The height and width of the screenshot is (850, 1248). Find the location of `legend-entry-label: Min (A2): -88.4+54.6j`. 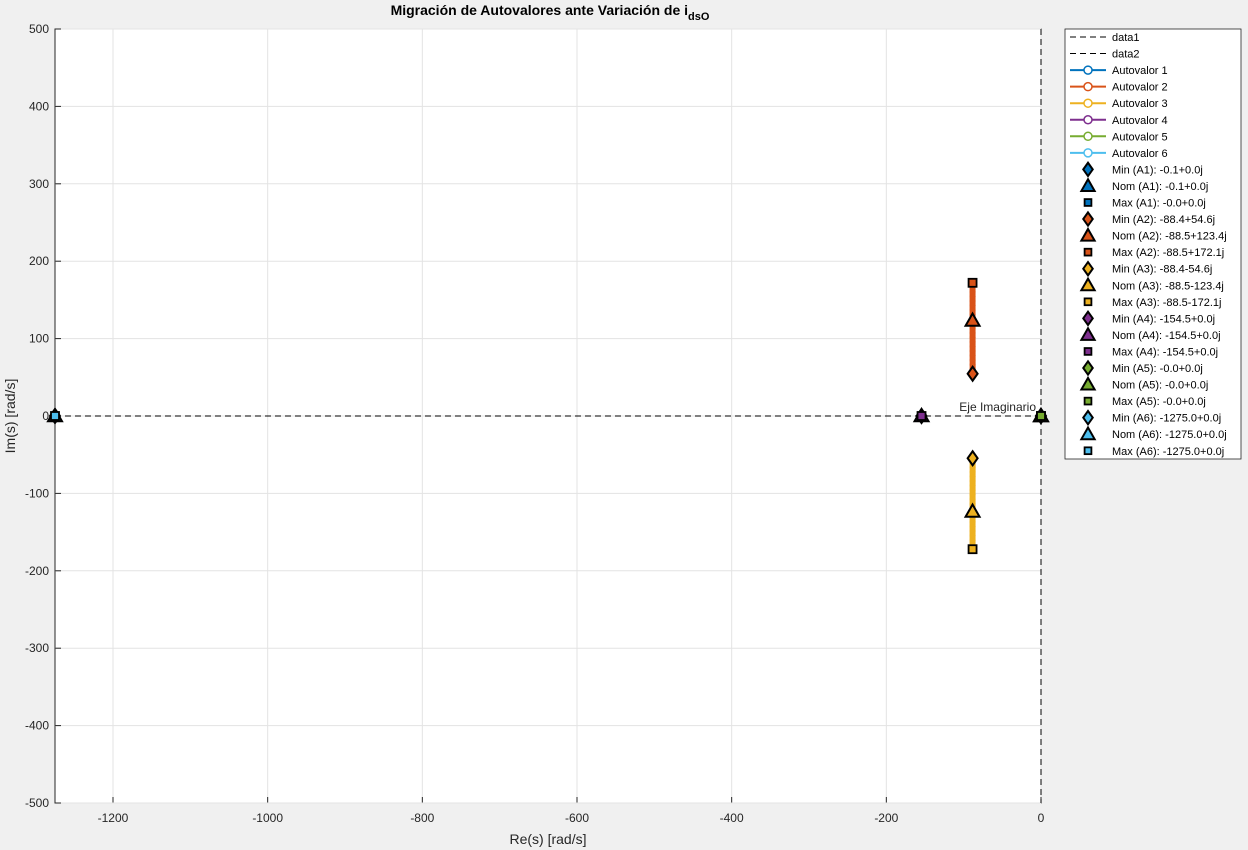

legend-entry-label: Min (A2): -88.4+54.6j is located at coordinates (1163, 220).